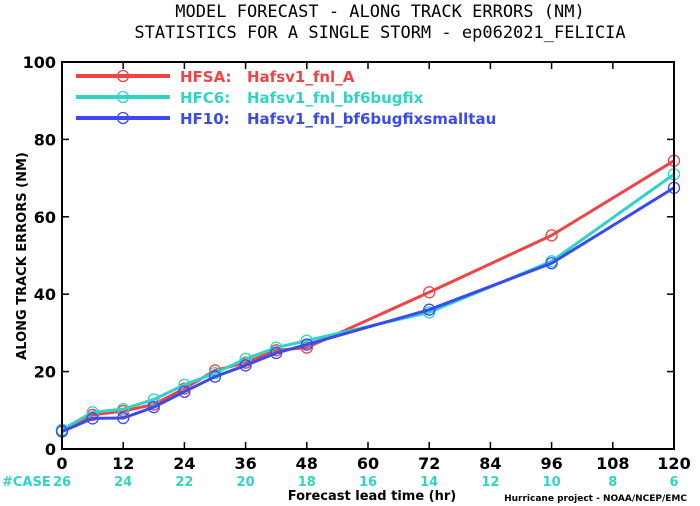  What do you see at coordinates (612, 482) in the screenshot?
I see `case-count: 8` at bounding box center [612, 482].